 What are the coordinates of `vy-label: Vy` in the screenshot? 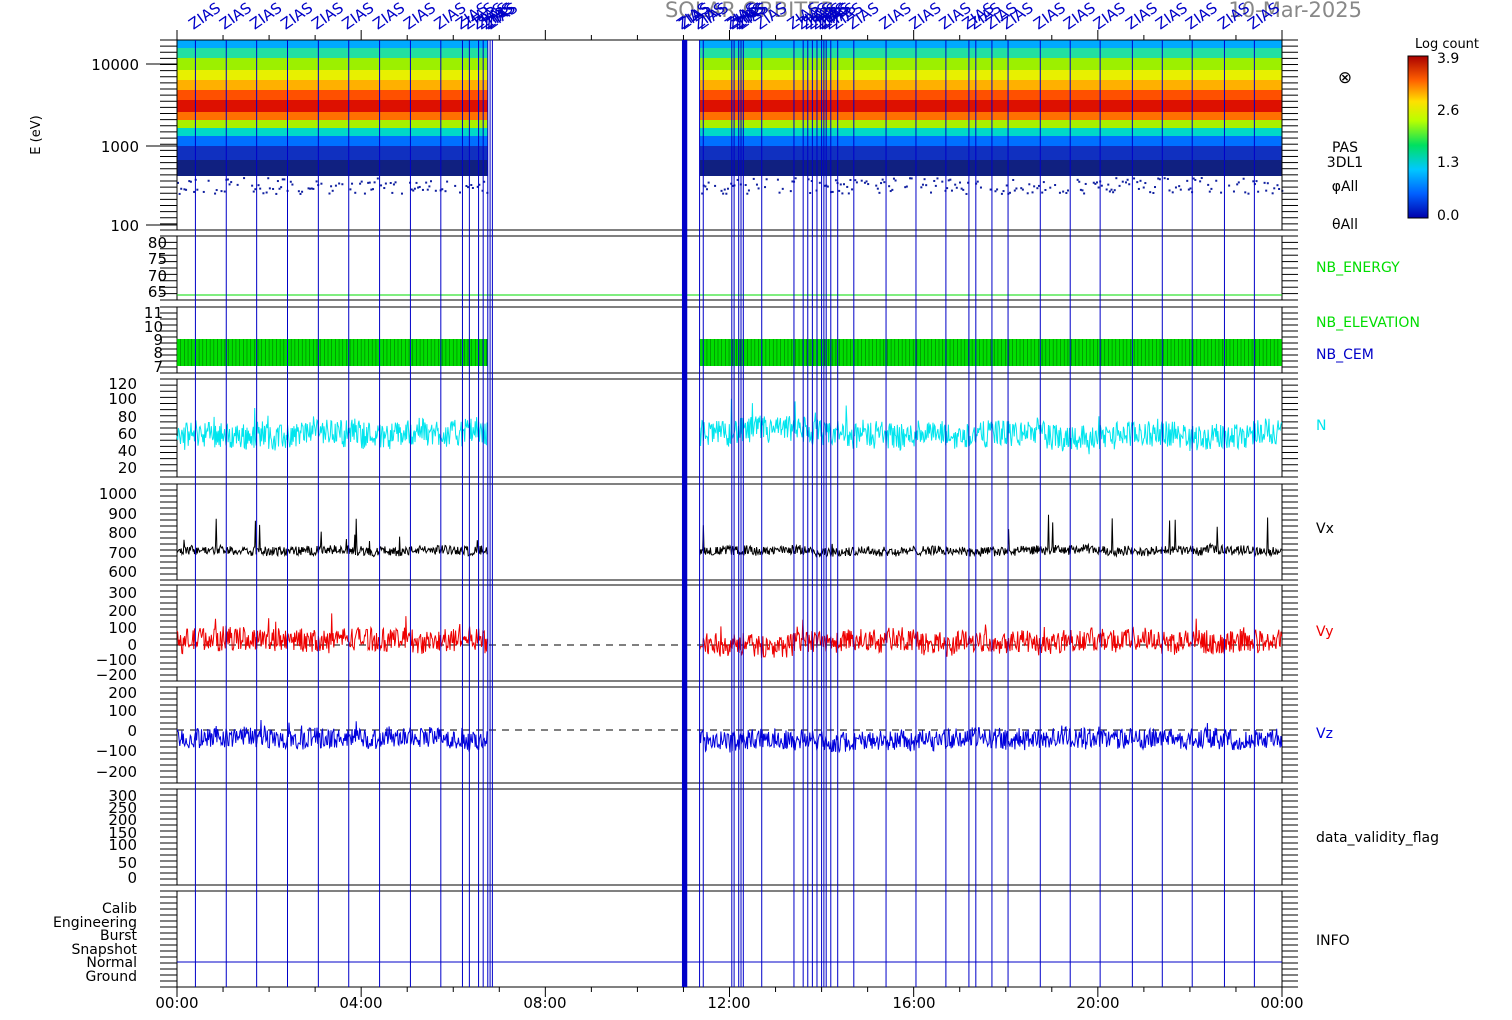 It's located at (1325, 632).